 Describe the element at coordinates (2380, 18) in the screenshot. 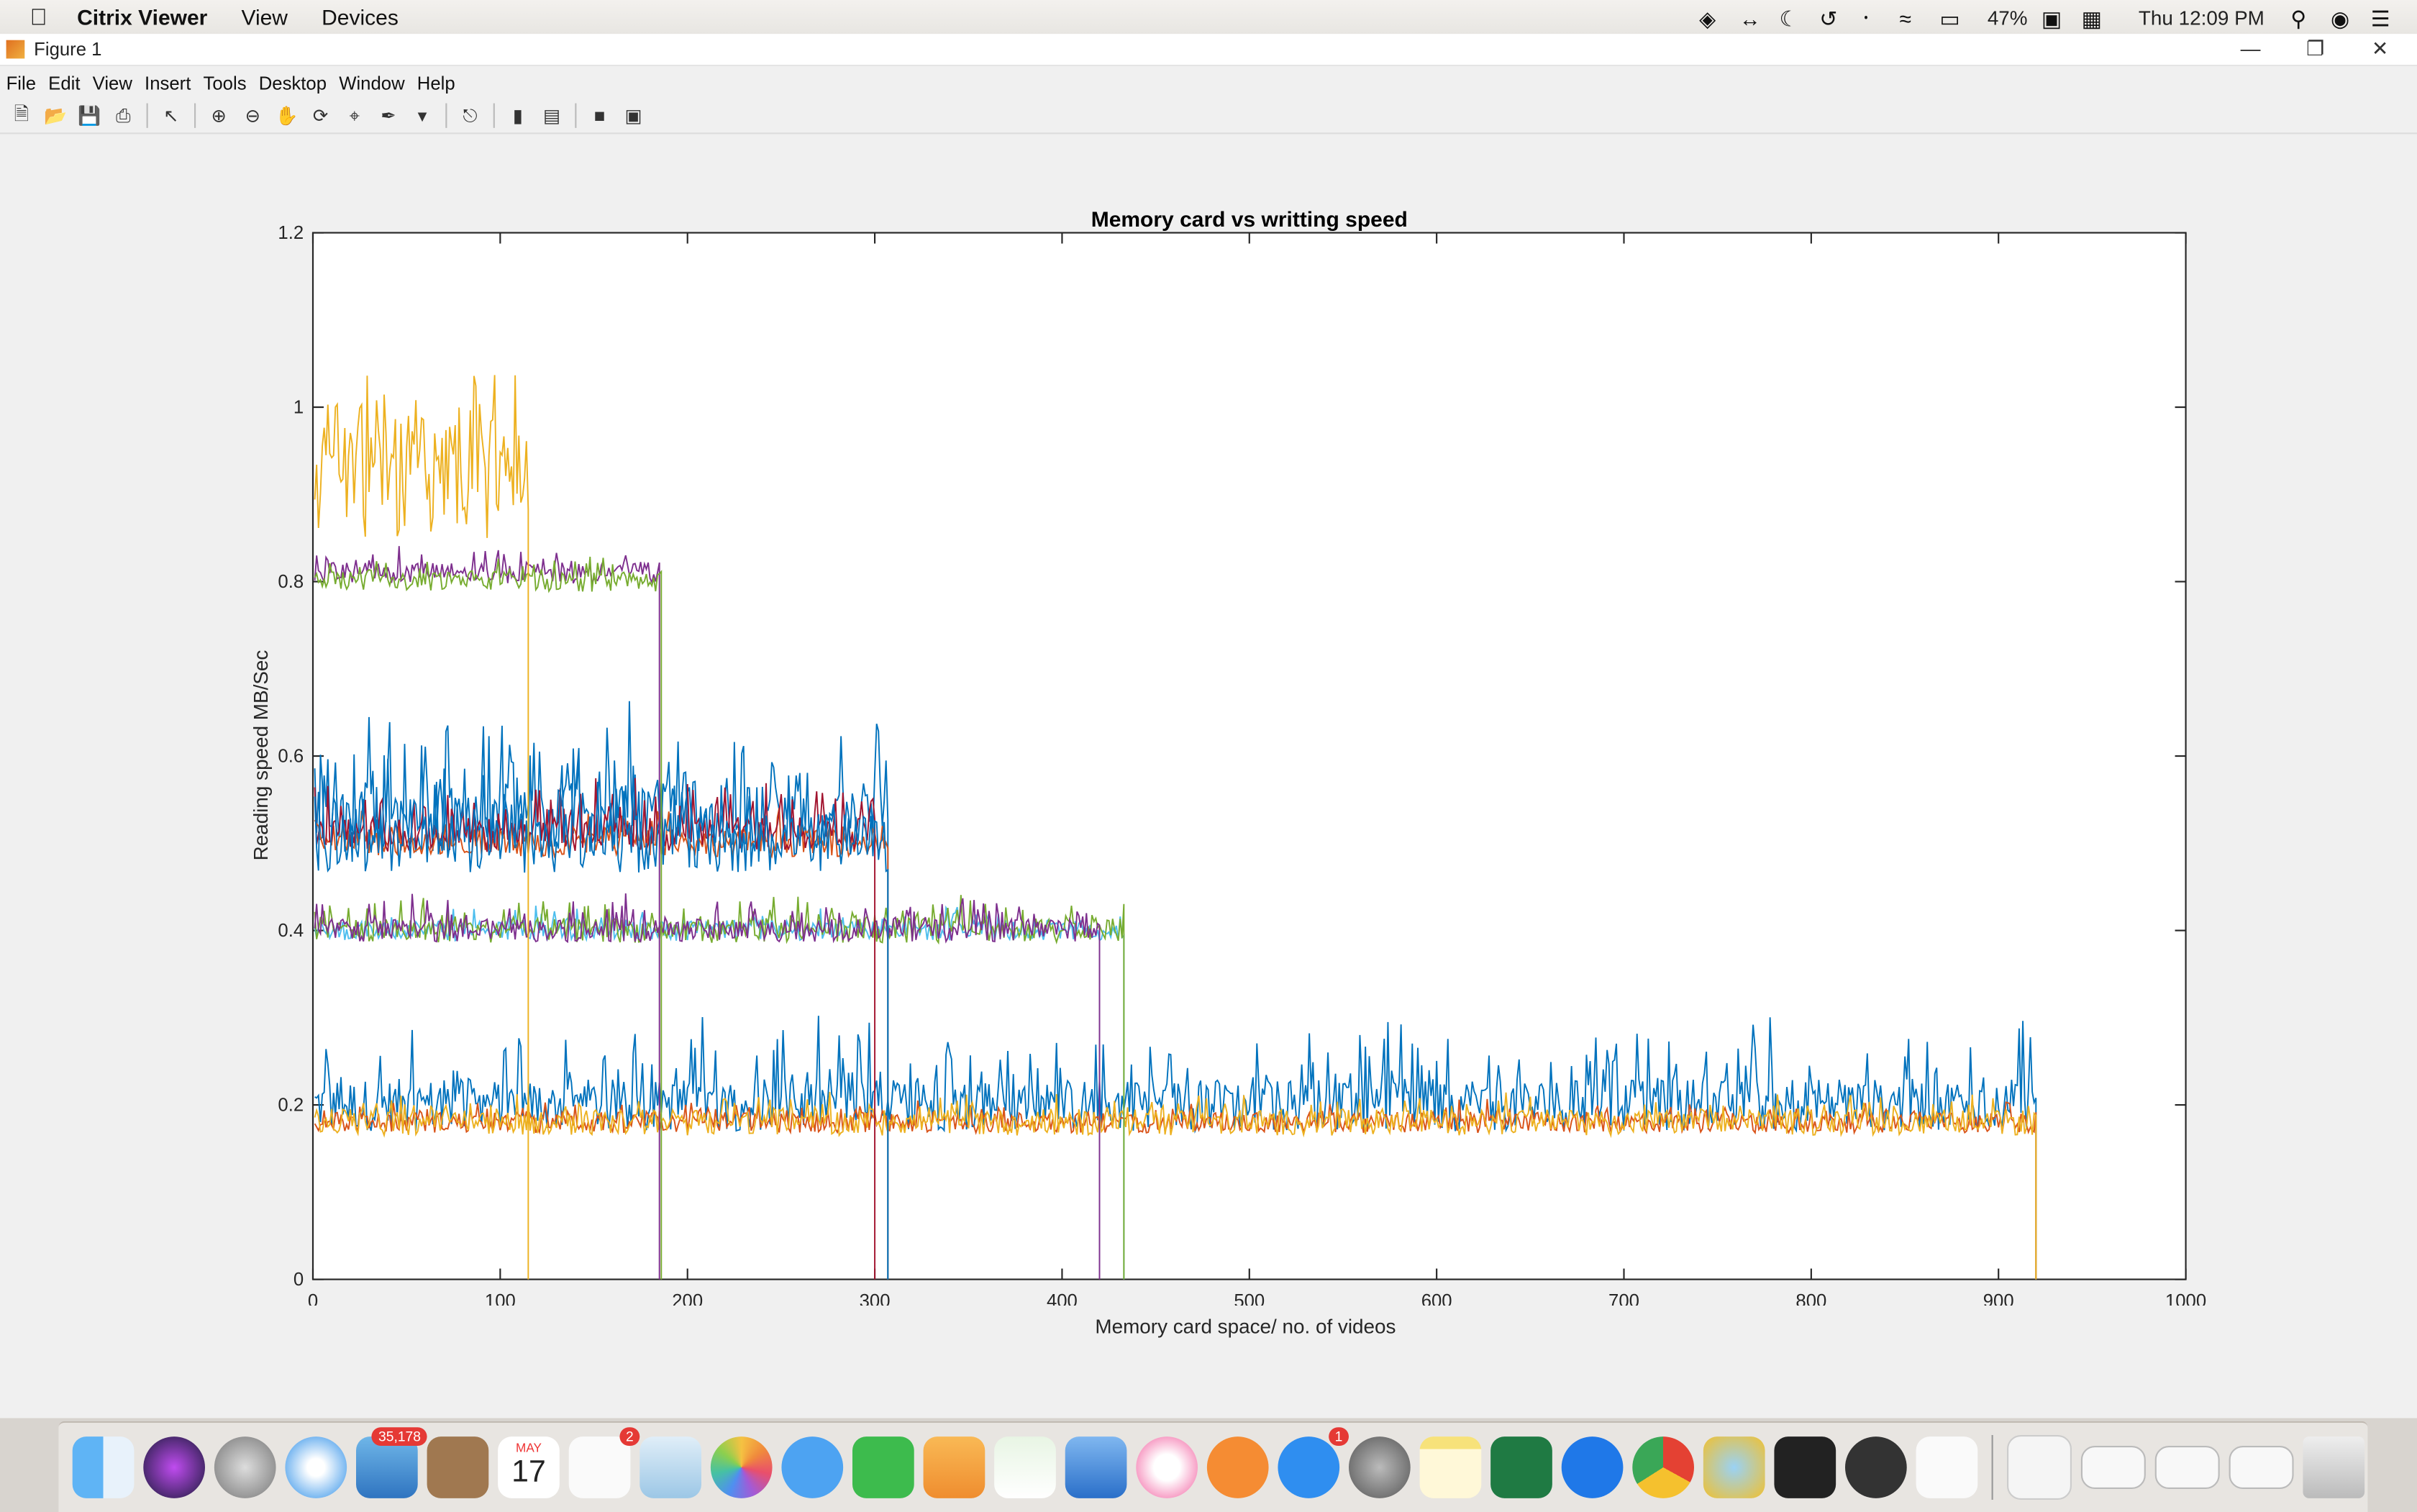

I see `notification-center-icon: ☰` at that location.